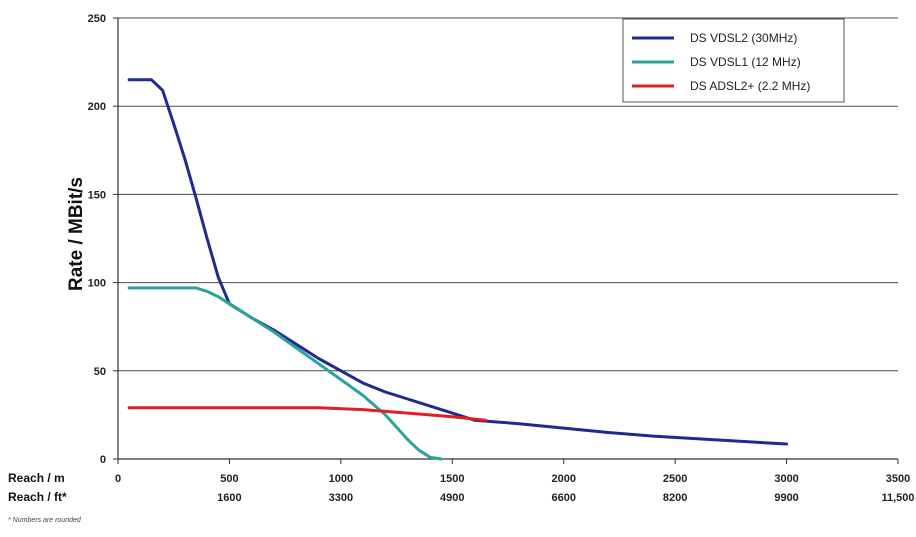  What do you see at coordinates (898, 479) in the screenshot?
I see `x-tick-label-m-3500: 3500` at bounding box center [898, 479].